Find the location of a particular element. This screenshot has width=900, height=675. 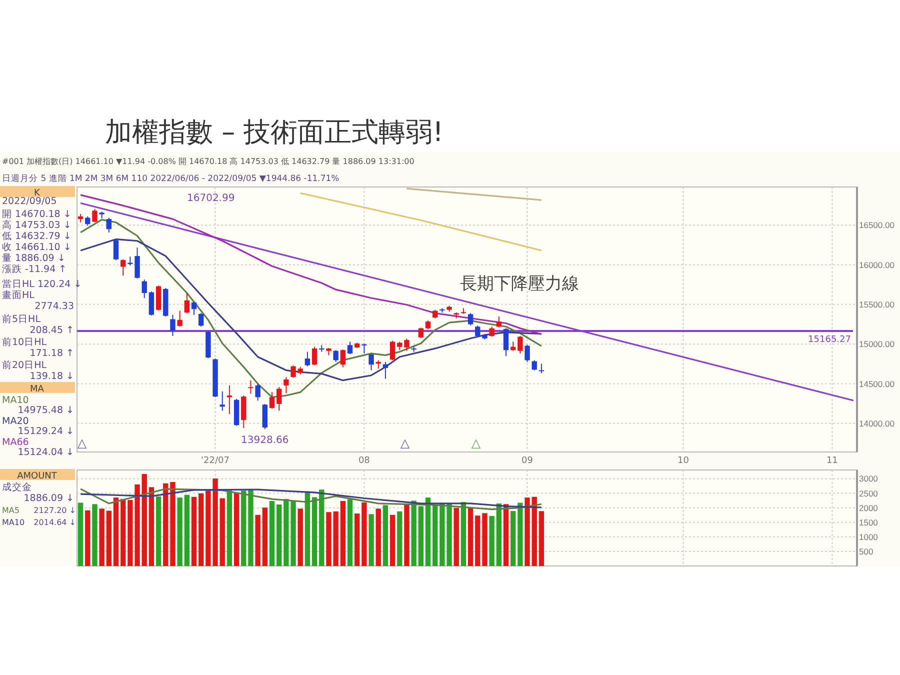

text: 2014.64 ↓ is located at coordinates (55, 522).